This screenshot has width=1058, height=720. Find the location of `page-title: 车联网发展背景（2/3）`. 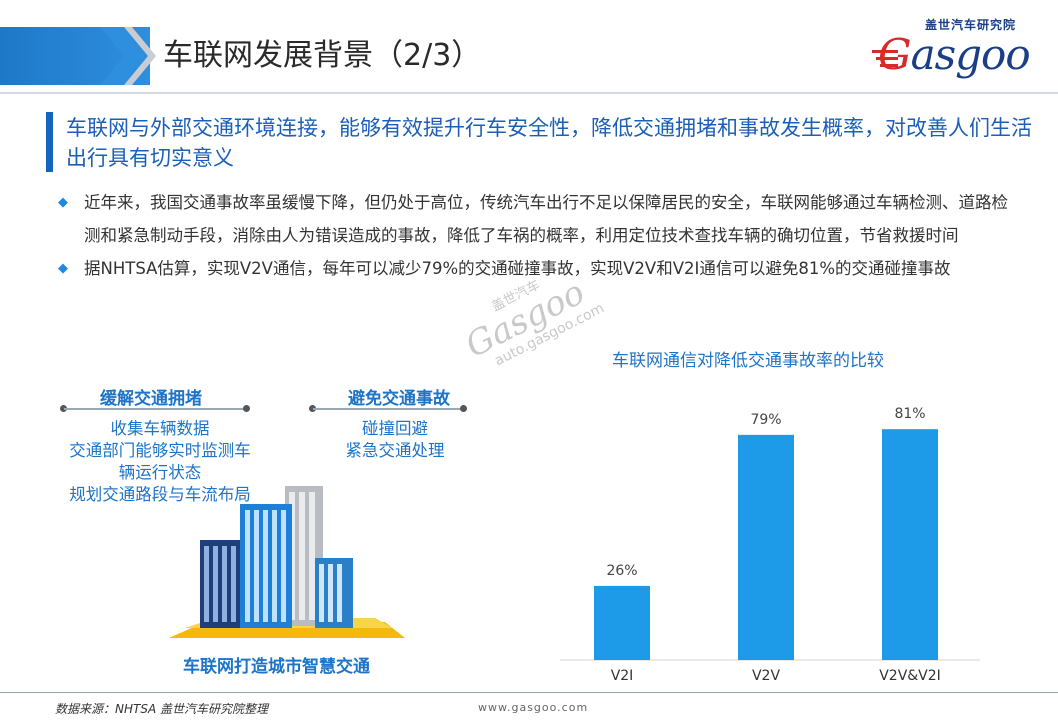

page-title: 车联网发展背景（2/3） is located at coordinates (322, 55).